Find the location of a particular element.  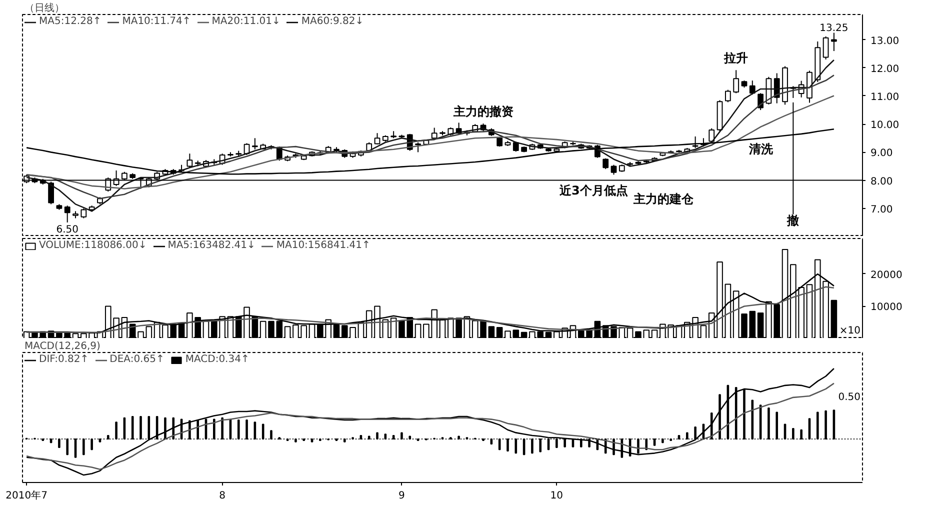

x-tick-label: 8 is located at coordinates (222, 496).